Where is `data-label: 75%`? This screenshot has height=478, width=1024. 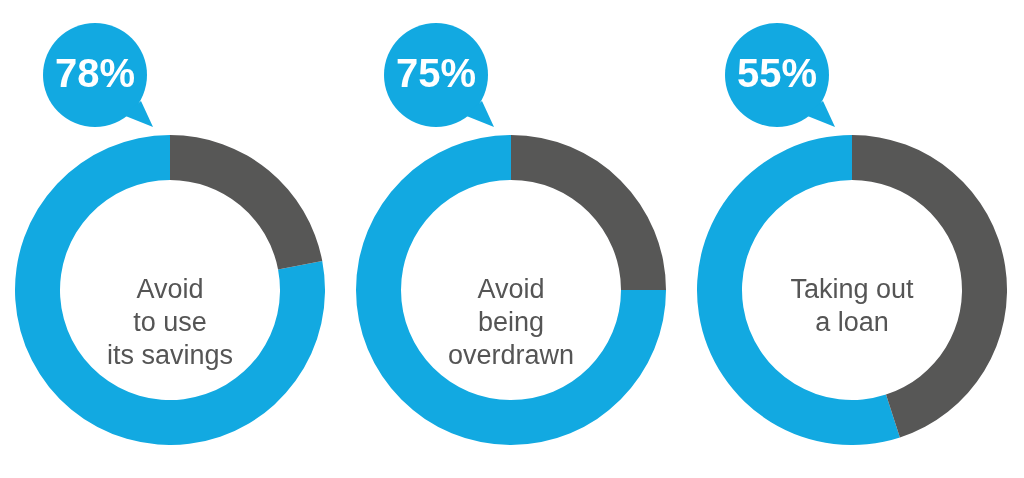 data-label: 75% is located at coordinates (436, 73).